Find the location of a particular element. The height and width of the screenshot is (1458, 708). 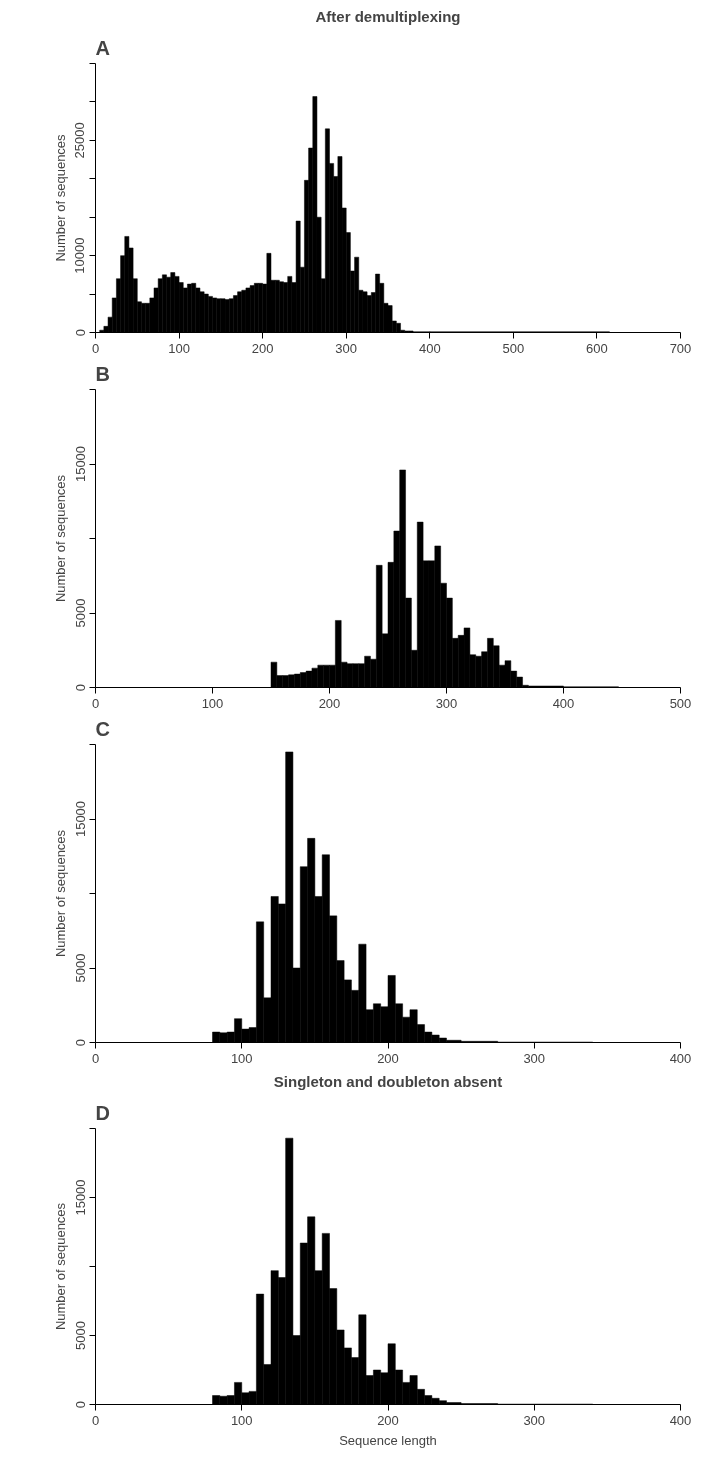

text: B is located at coordinates (102, 373).